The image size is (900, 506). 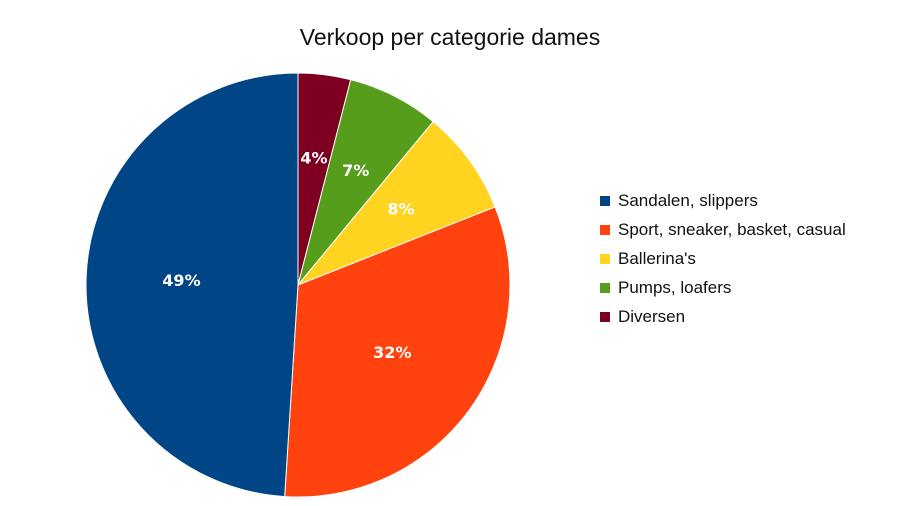 I want to click on legend-label: Diversen, so click(x=652, y=316).